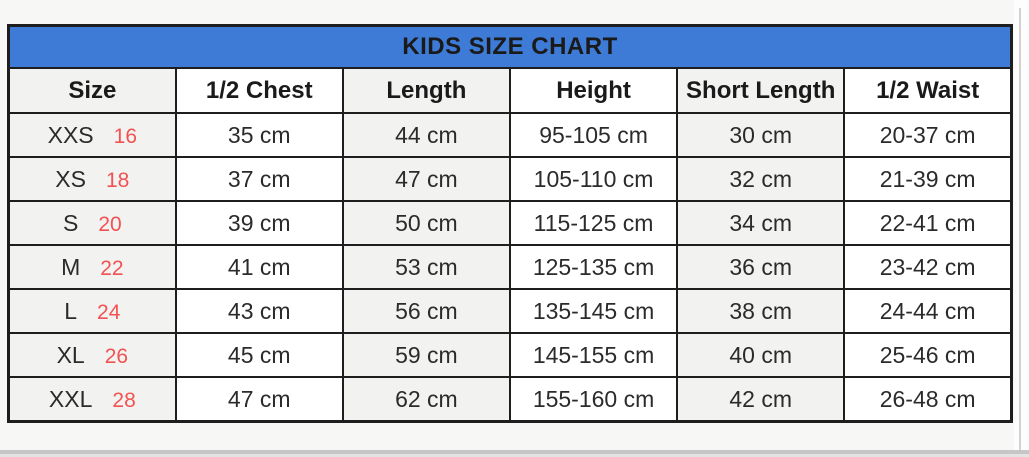  I want to click on size-label: XL, so click(70, 354).